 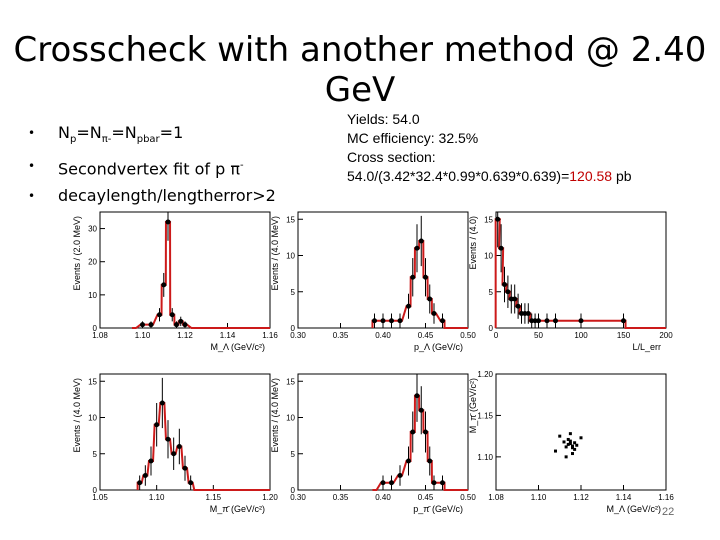 What do you see at coordinates (438, 509) in the screenshot?
I see `x-axis-label: p_π̄ (GeV/c)` at bounding box center [438, 509].